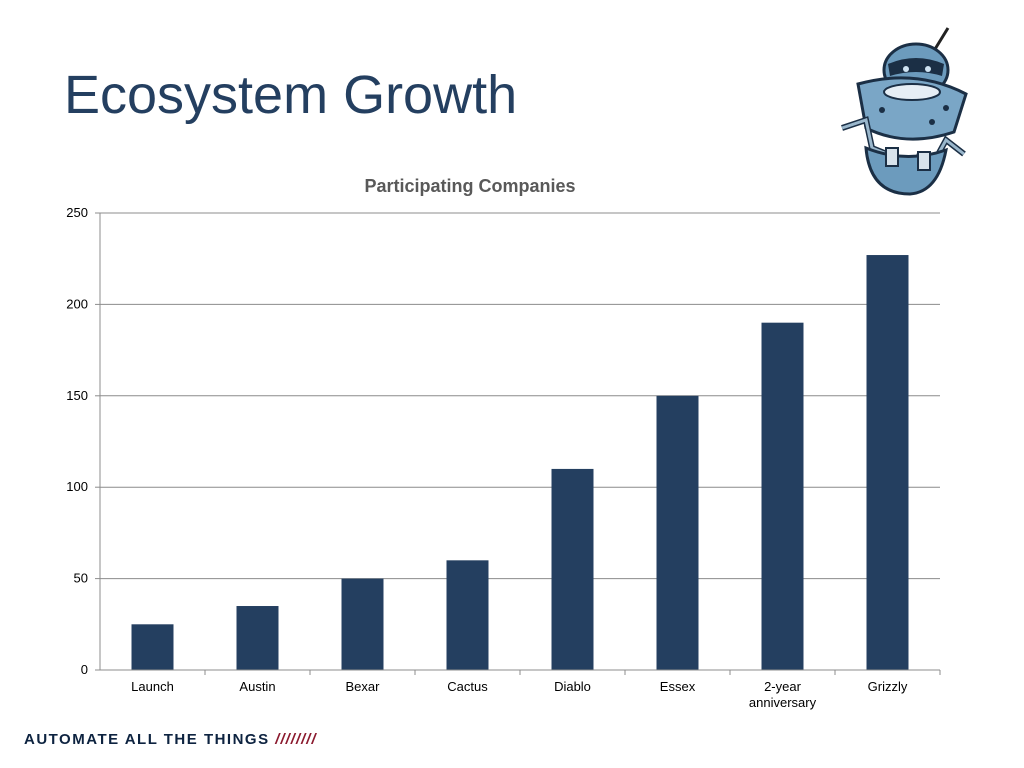 The image size is (1024, 768). Describe the element at coordinates (83, 441) in the screenshot. I see `y-axis-ticks: 0 50 100 150 200 250` at that location.